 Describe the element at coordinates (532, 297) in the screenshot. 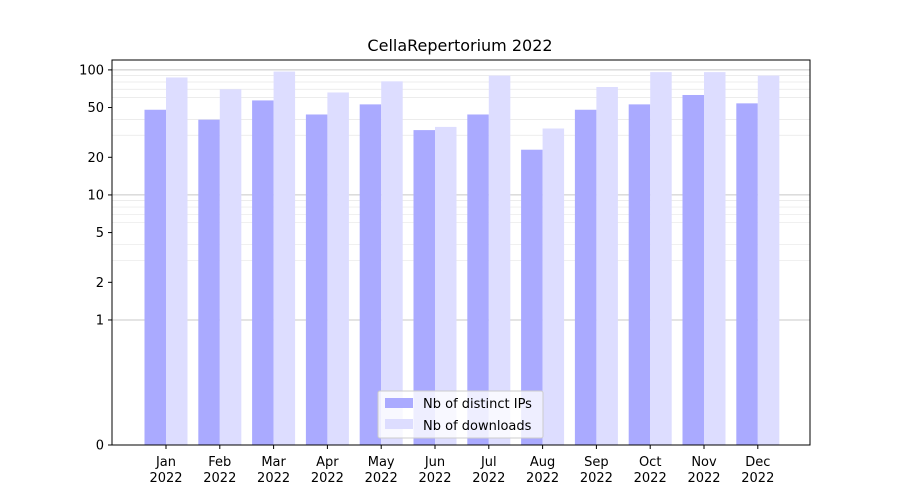

I see `bar-distinct-ips-aug` at that location.